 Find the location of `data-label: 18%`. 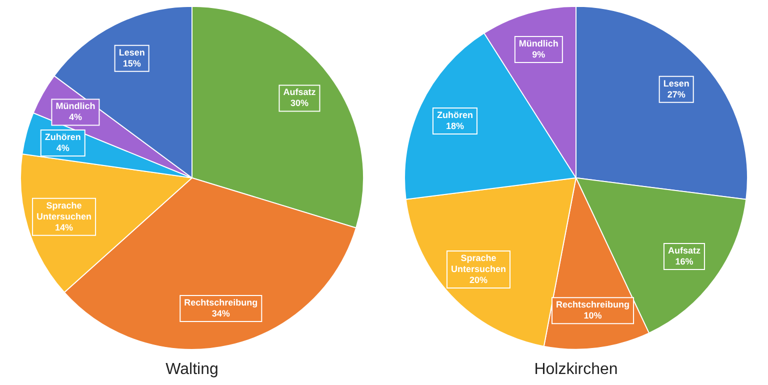

data-label: 18% is located at coordinates (455, 125).